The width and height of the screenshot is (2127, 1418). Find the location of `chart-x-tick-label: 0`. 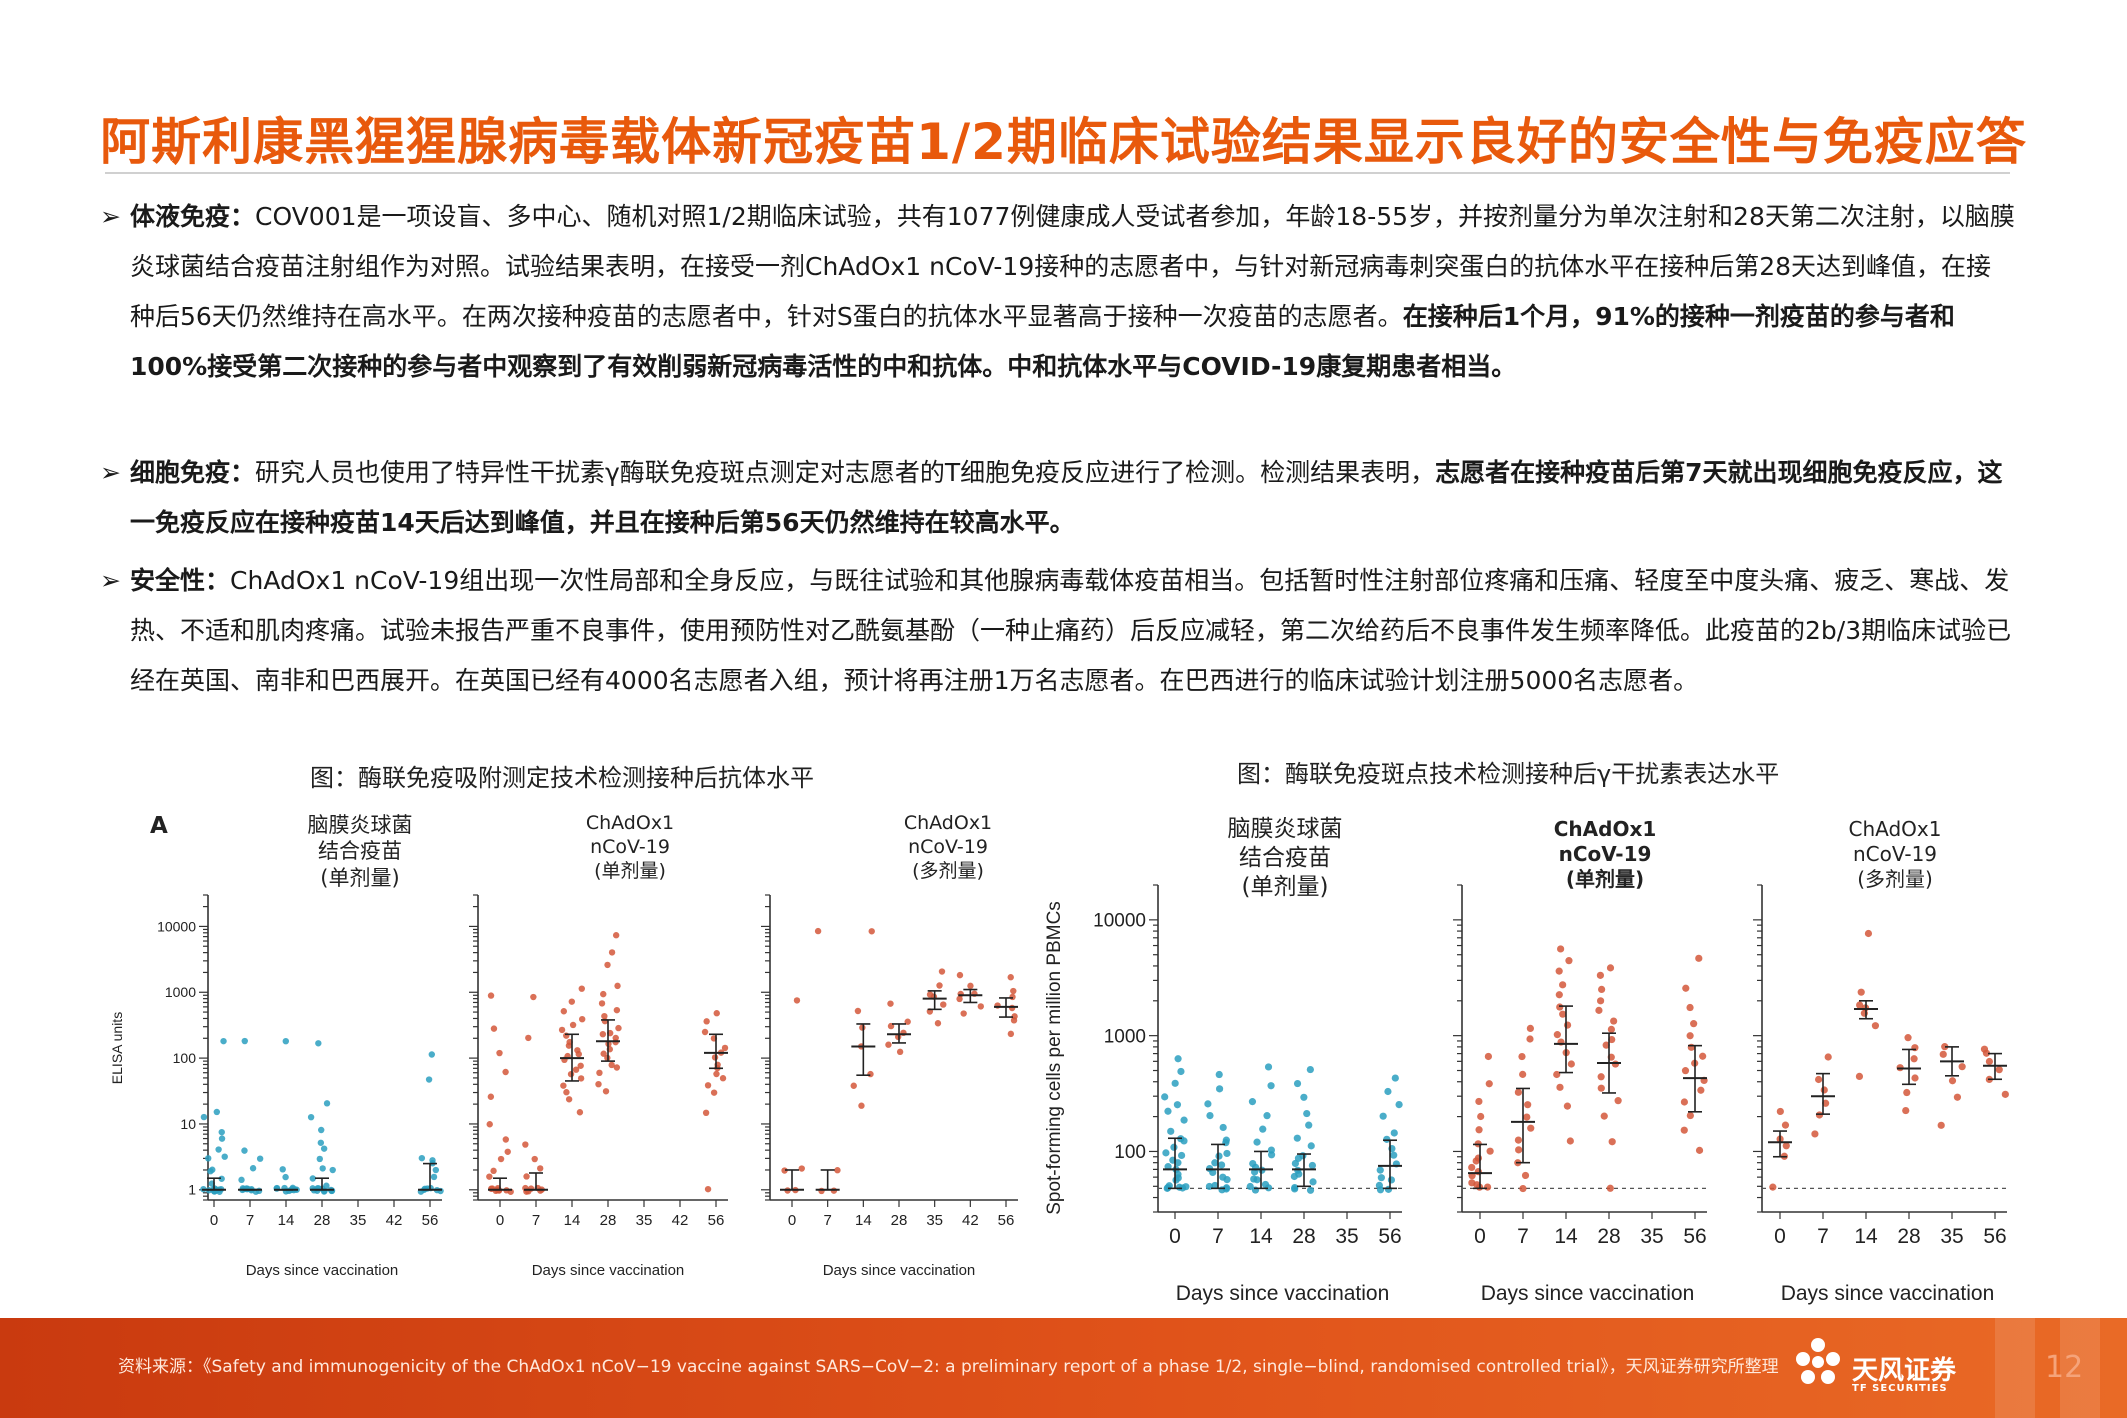

chart-x-tick-label: 0 is located at coordinates (1175, 1236).